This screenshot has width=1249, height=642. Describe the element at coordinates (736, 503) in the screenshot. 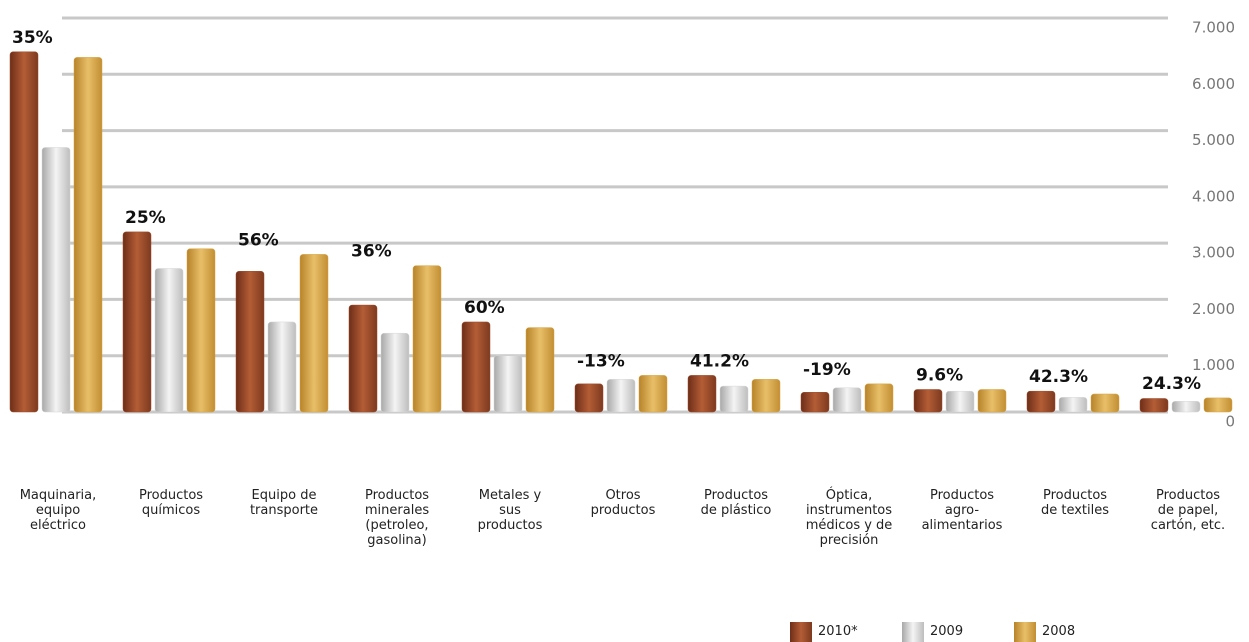

I see `x-tick-label: Productos de plástico` at that location.